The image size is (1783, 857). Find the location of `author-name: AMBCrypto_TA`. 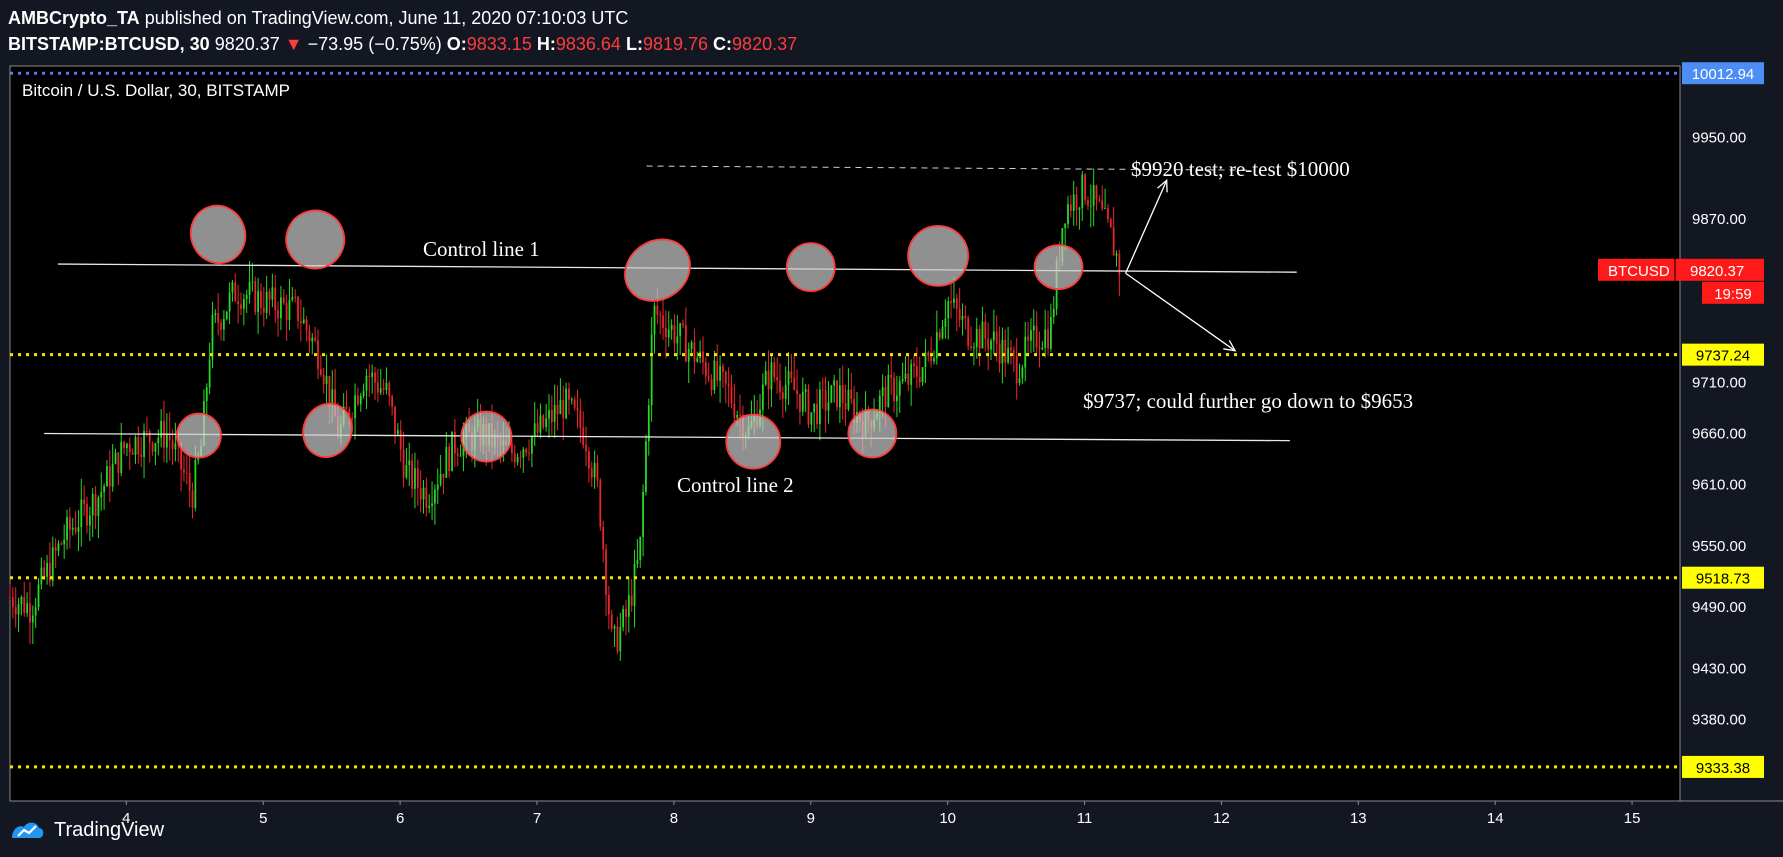

author-name: AMBCrypto_TA is located at coordinates (74, 18).